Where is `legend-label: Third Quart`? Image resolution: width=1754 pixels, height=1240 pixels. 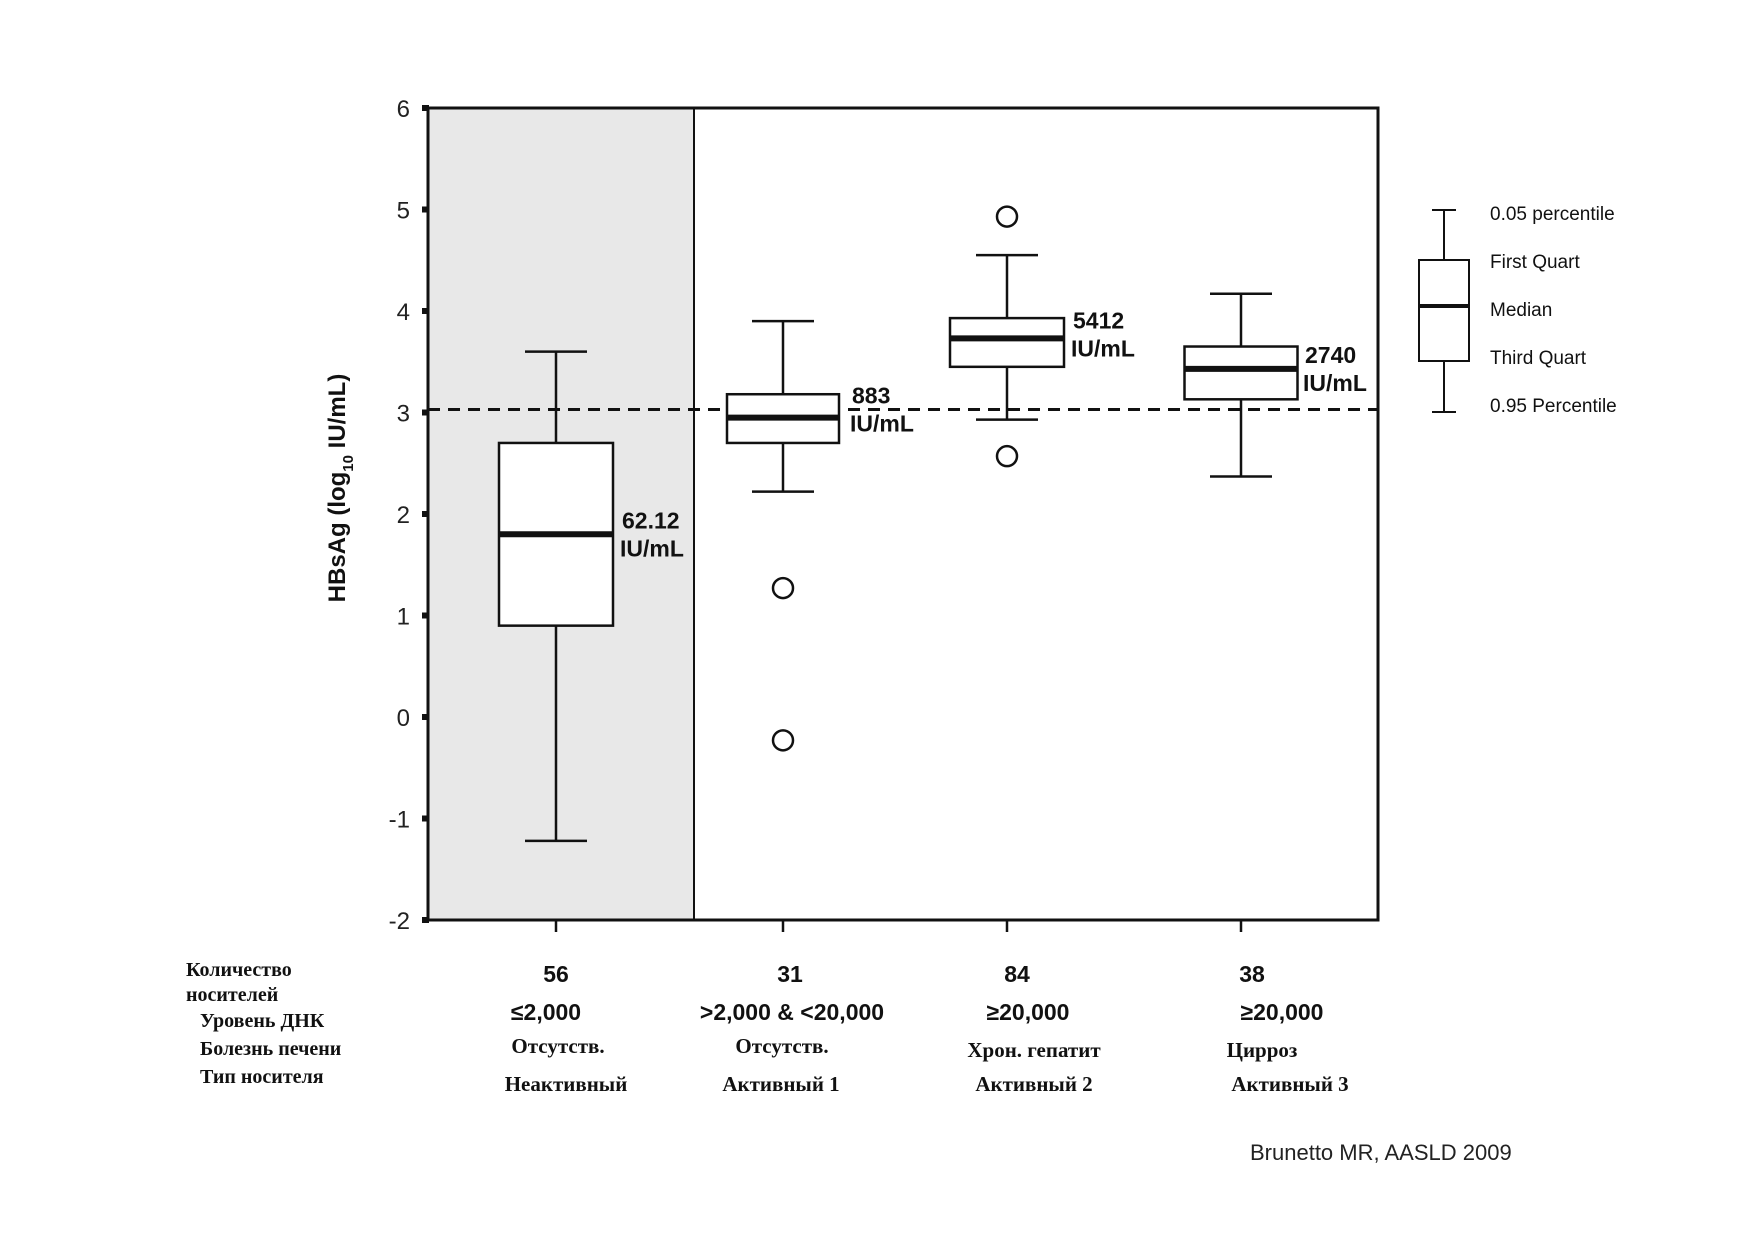
legend-label: Third Quart is located at coordinates (1538, 358).